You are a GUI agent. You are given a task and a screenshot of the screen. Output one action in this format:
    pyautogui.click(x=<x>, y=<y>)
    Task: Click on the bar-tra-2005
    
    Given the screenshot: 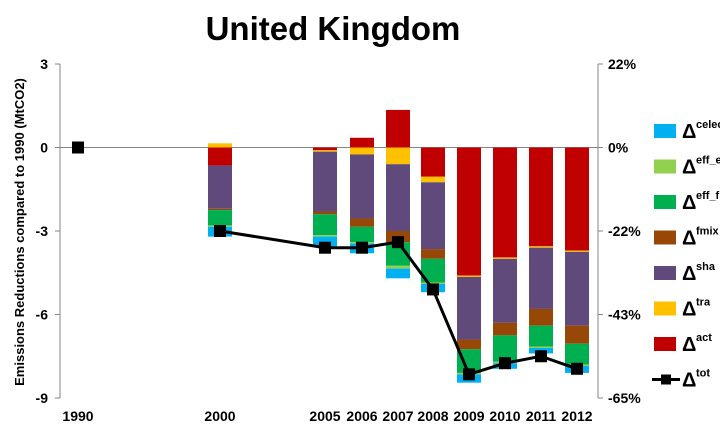 What is the action you would take?
    pyautogui.click(x=325, y=151)
    